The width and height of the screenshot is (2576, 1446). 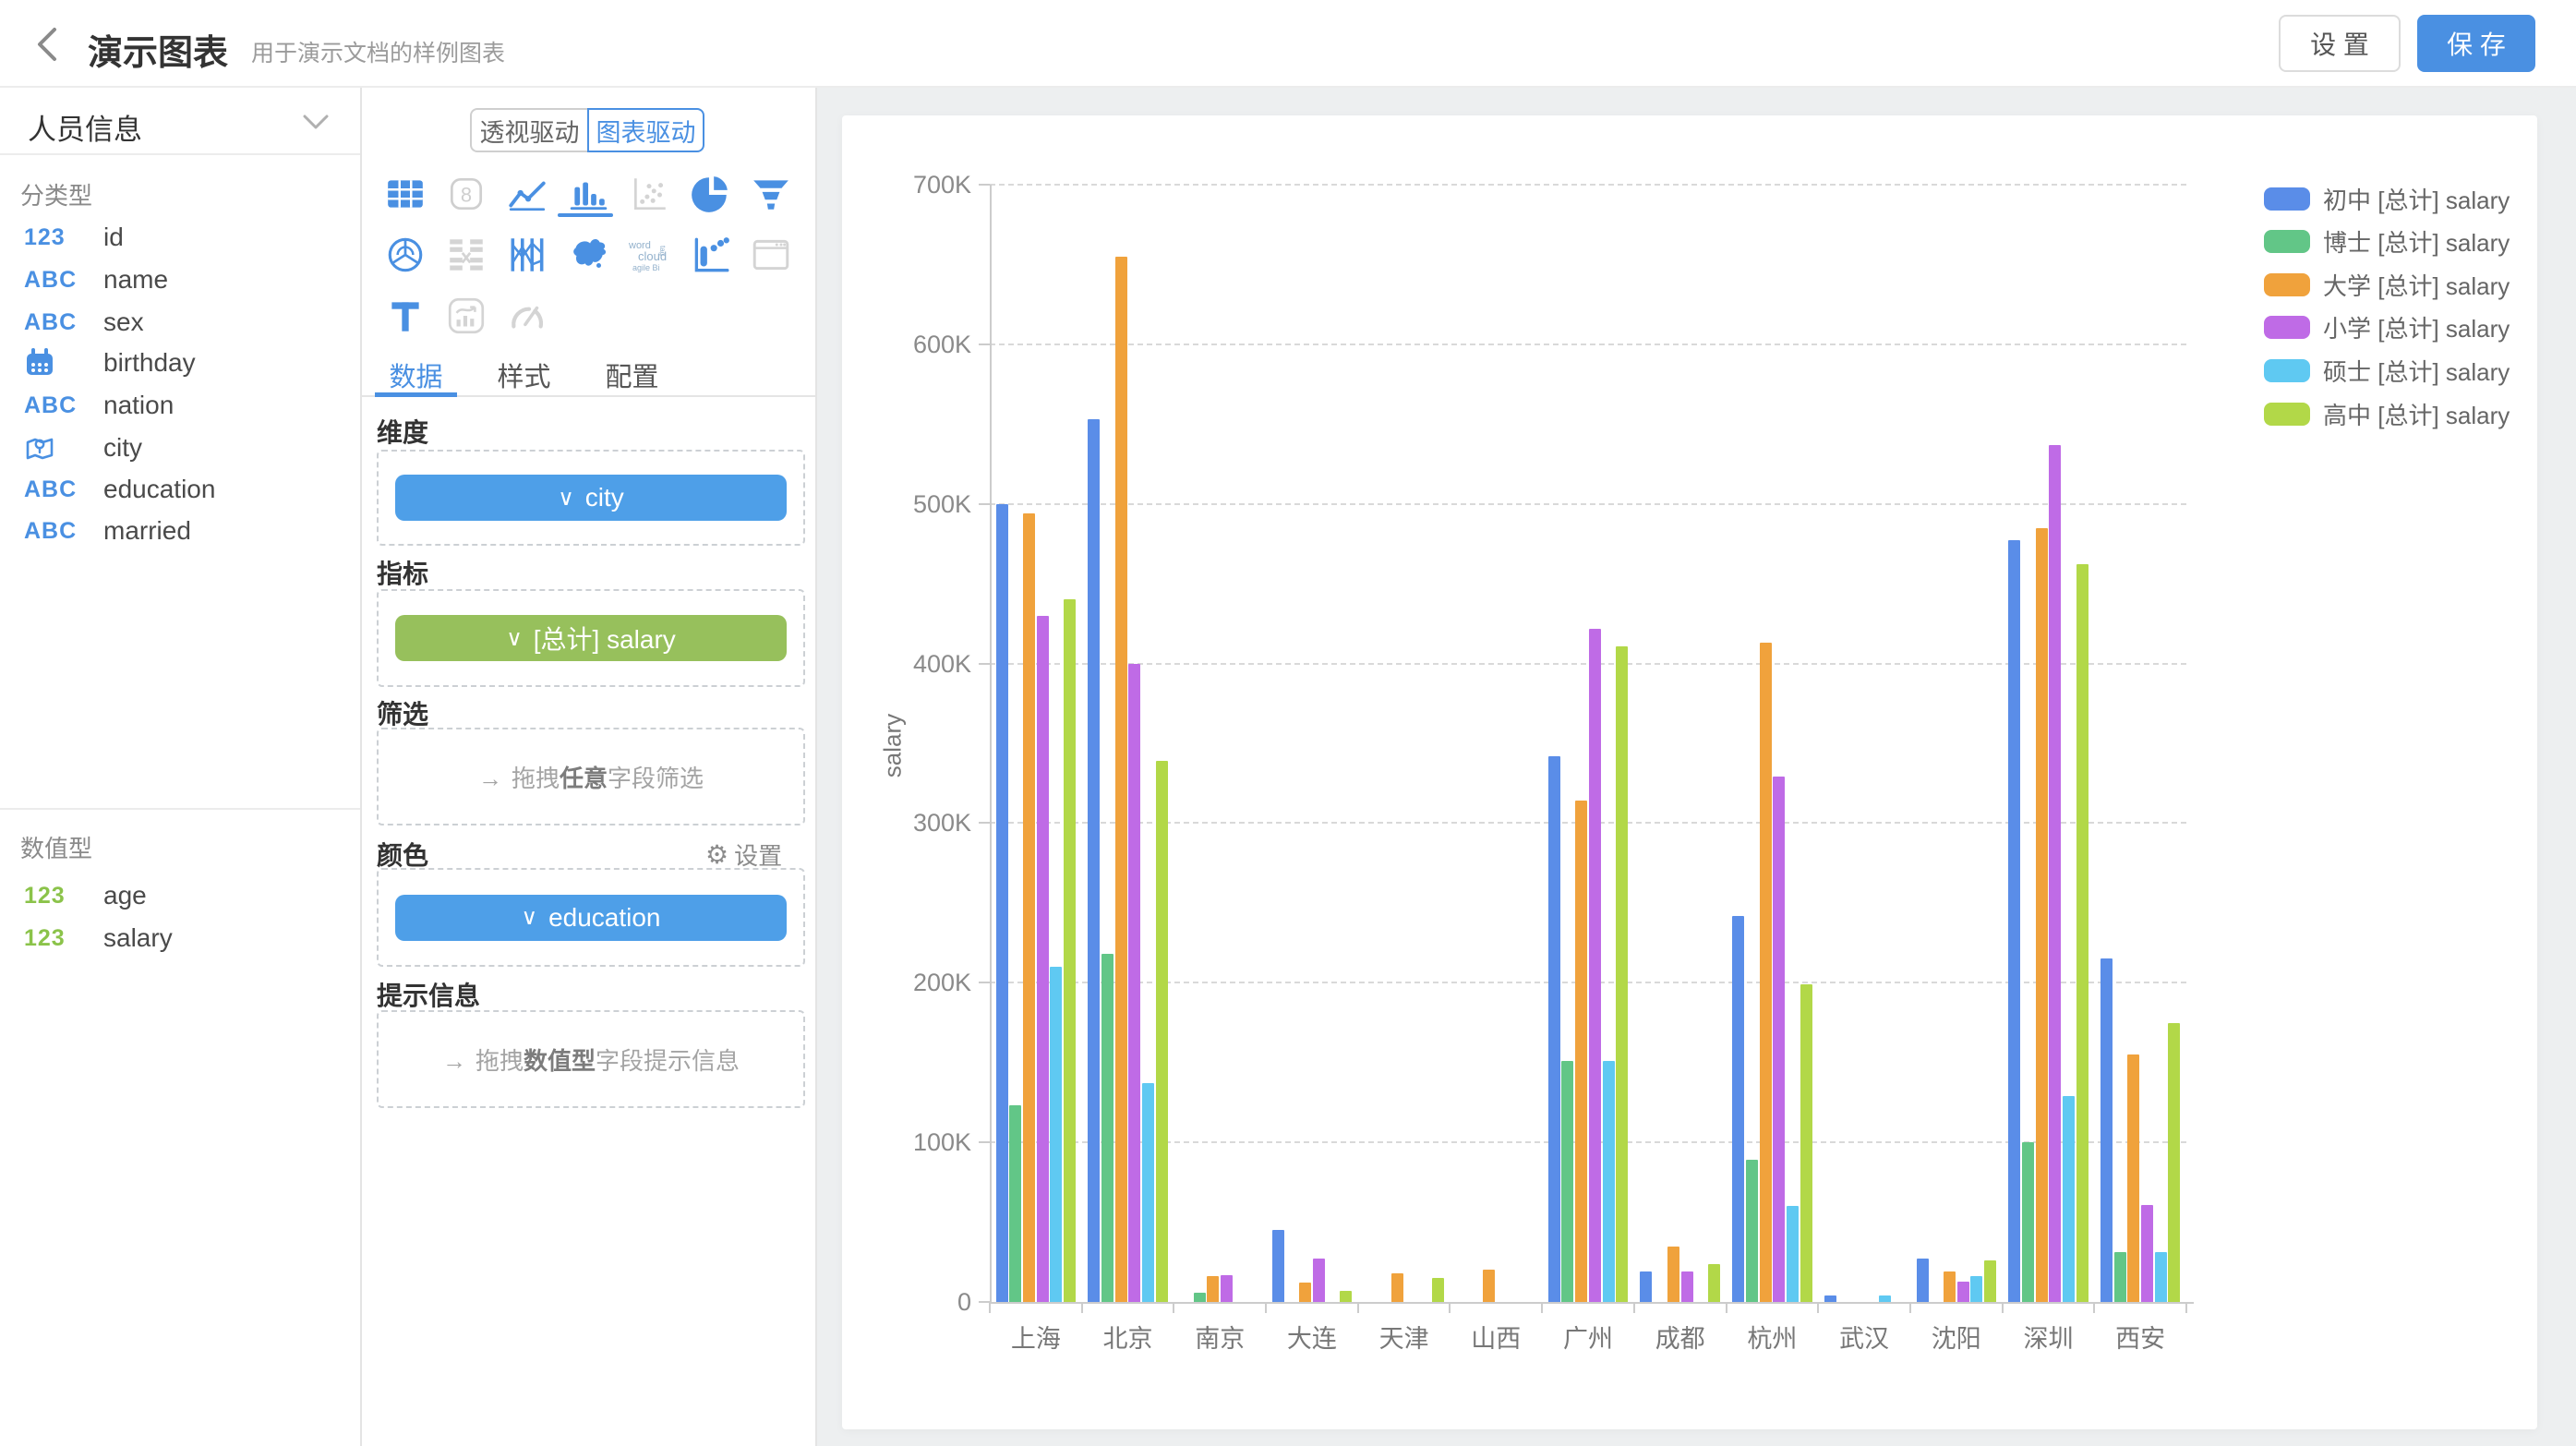 I want to click on bar-南京-博士 [总计] salary, so click(x=1199, y=1297).